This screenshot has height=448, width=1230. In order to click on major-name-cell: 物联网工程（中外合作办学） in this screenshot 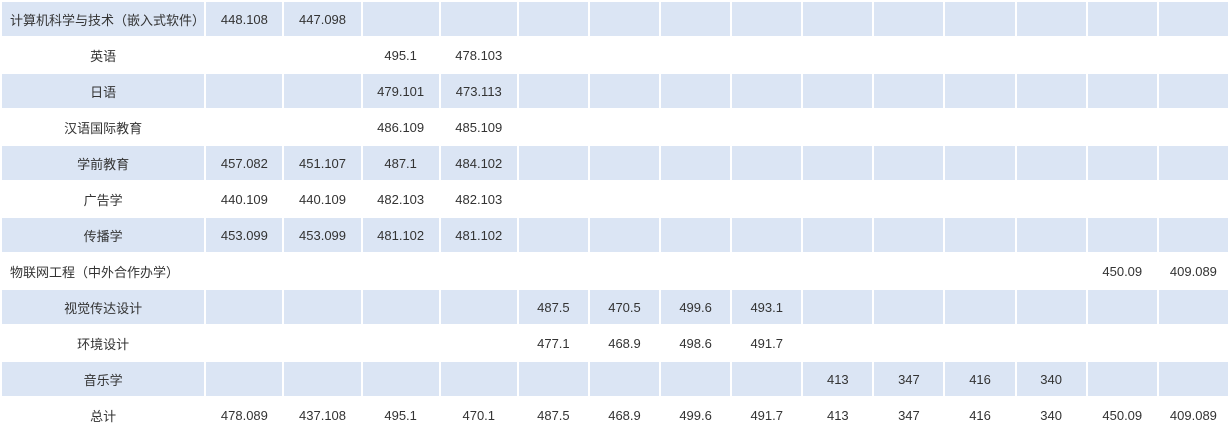, I will do `click(103, 271)`.